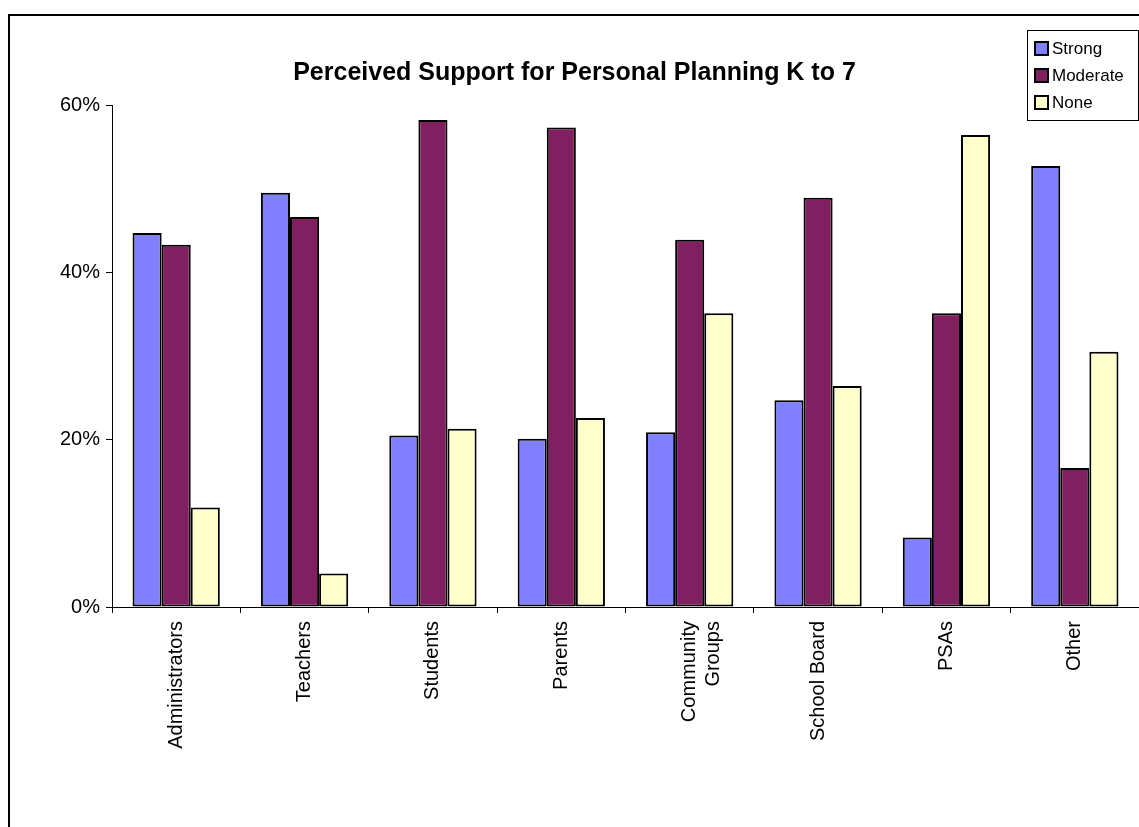  Describe the element at coordinates (174, 685) in the screenshot. I see `x-tick-label: Administrators` at that location.